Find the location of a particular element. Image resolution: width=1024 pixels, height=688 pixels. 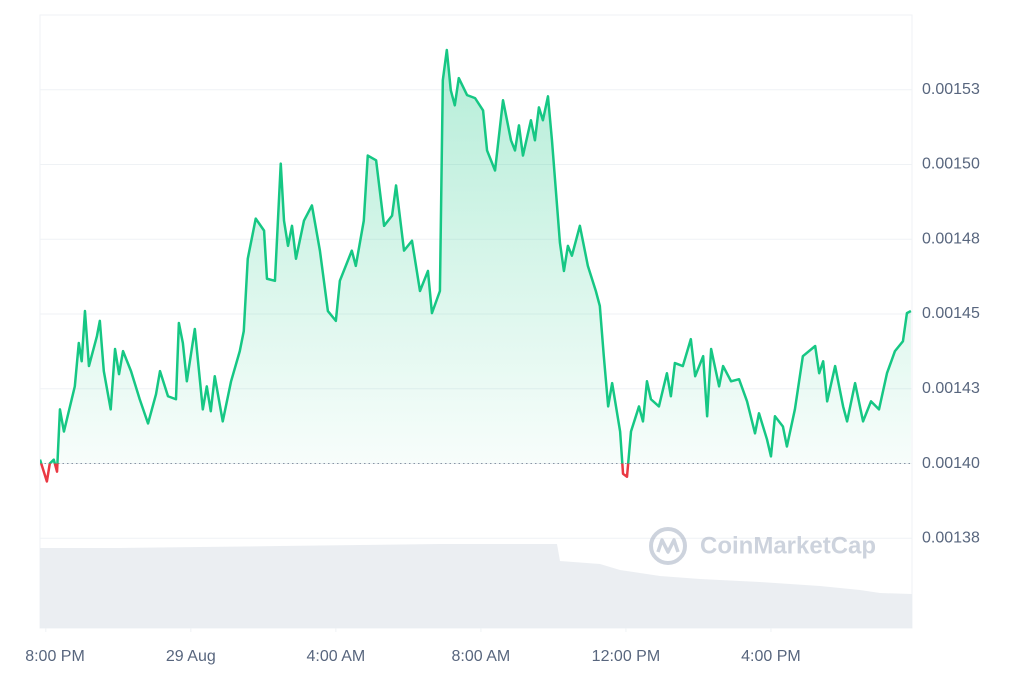

y-tick-label: 0.00150 is located at coordinates (951, 164).